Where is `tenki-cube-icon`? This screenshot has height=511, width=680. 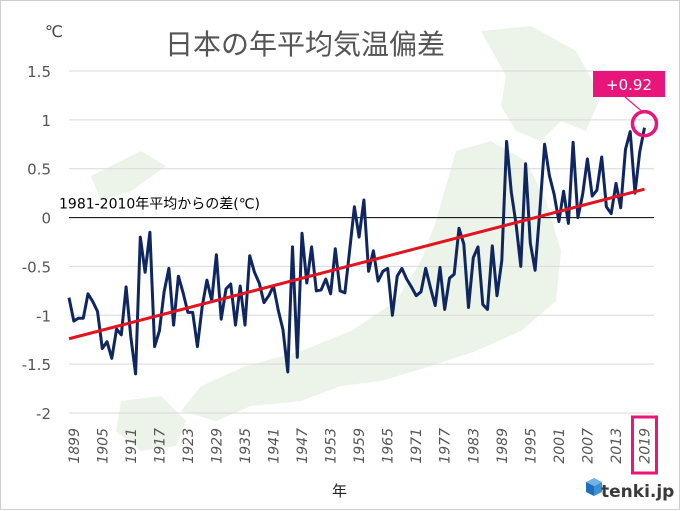 tenki-cube-icon is located at coordinates (594, 487).